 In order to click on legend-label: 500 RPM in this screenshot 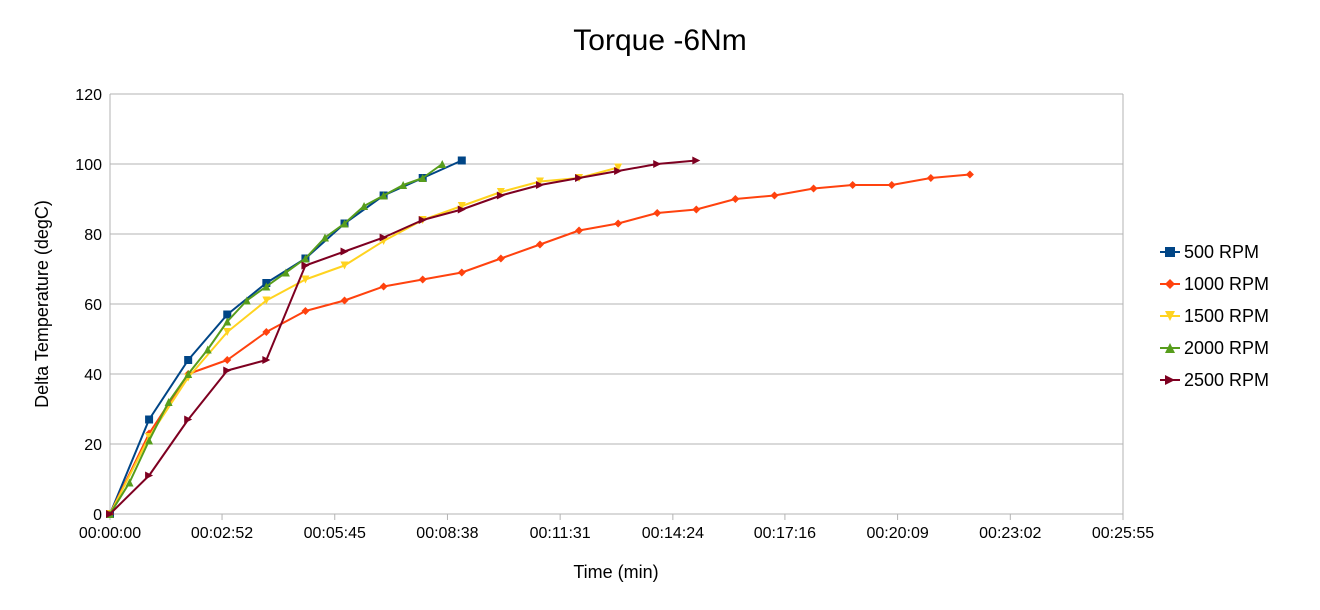, I will do `click(1221, 252)`.